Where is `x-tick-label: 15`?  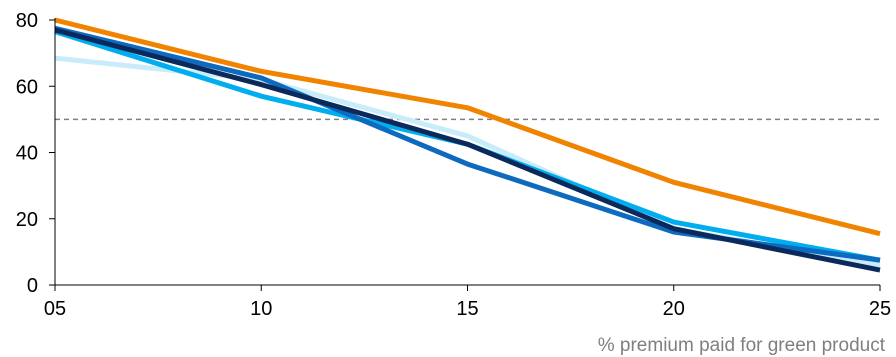 x-tick-label: 15 is located at coordinates (467, 309).